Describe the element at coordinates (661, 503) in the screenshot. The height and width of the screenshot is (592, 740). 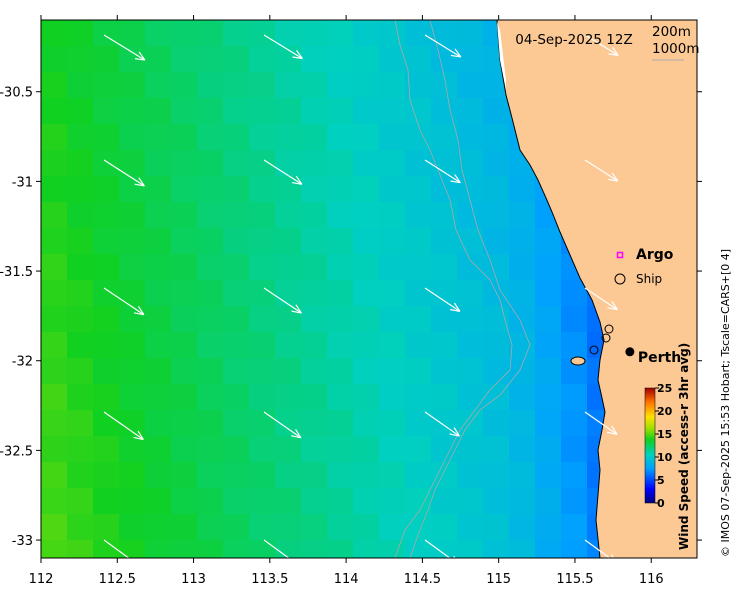
I see `colorbar-tick-label: 0` at that location.